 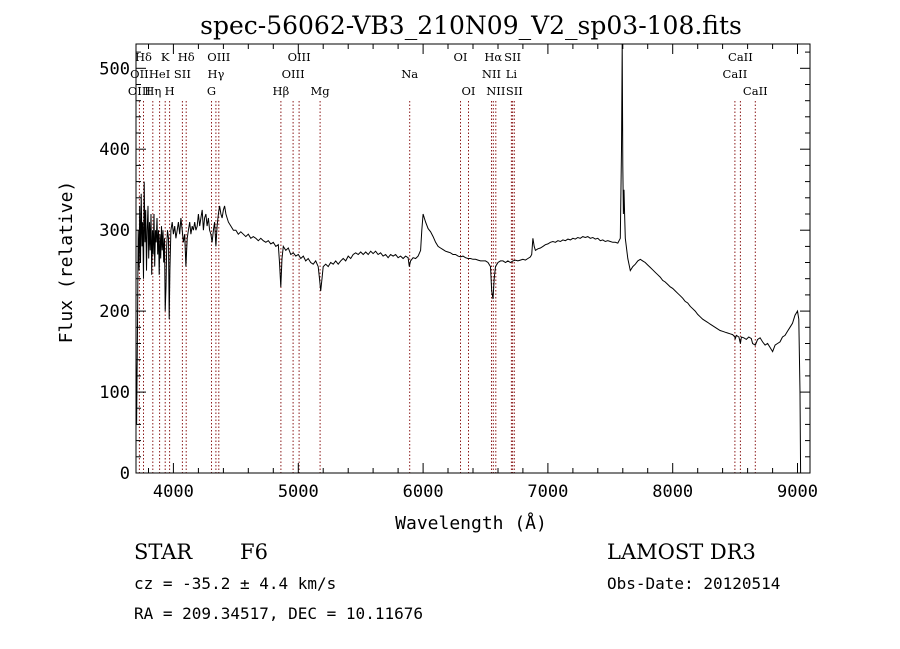 I want to click on line-marker-label: Hη, so click(x=152, y=91).